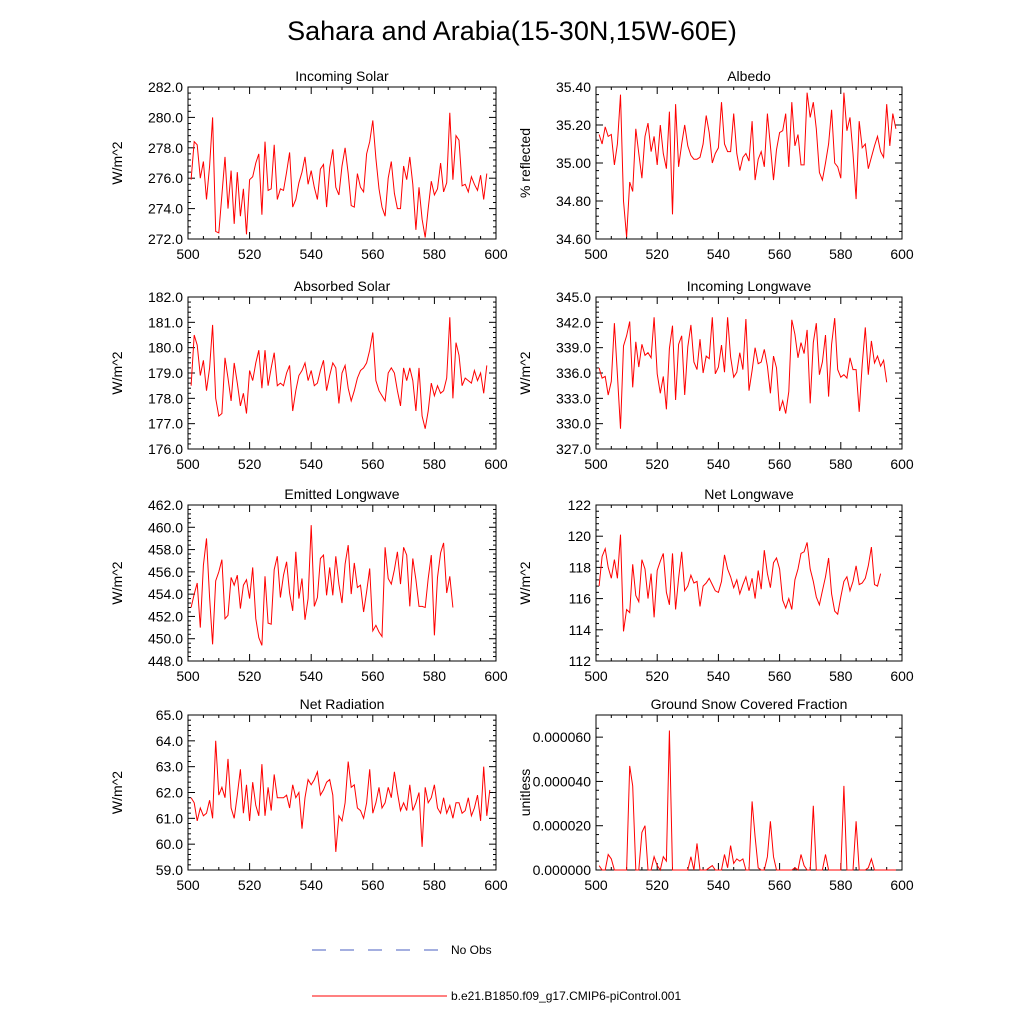  What do you see at coordinates (573, 449) in the screenshot?
I see `y-tick-label: 327.0` at bounding box center [573, 449].